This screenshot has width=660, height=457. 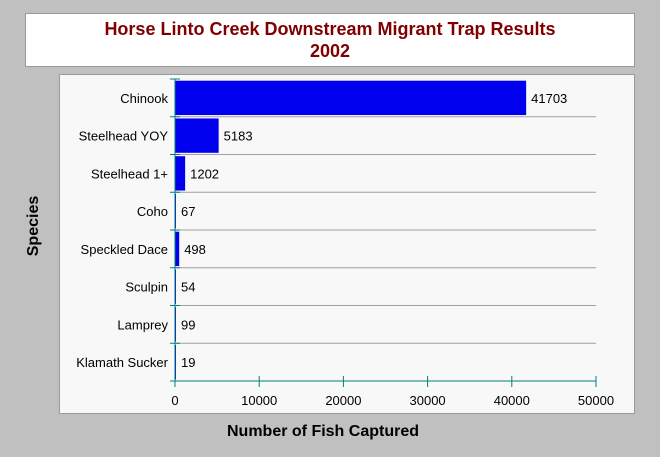 I want to click on x-tick-label: 40000, so click(x=512, y=400).